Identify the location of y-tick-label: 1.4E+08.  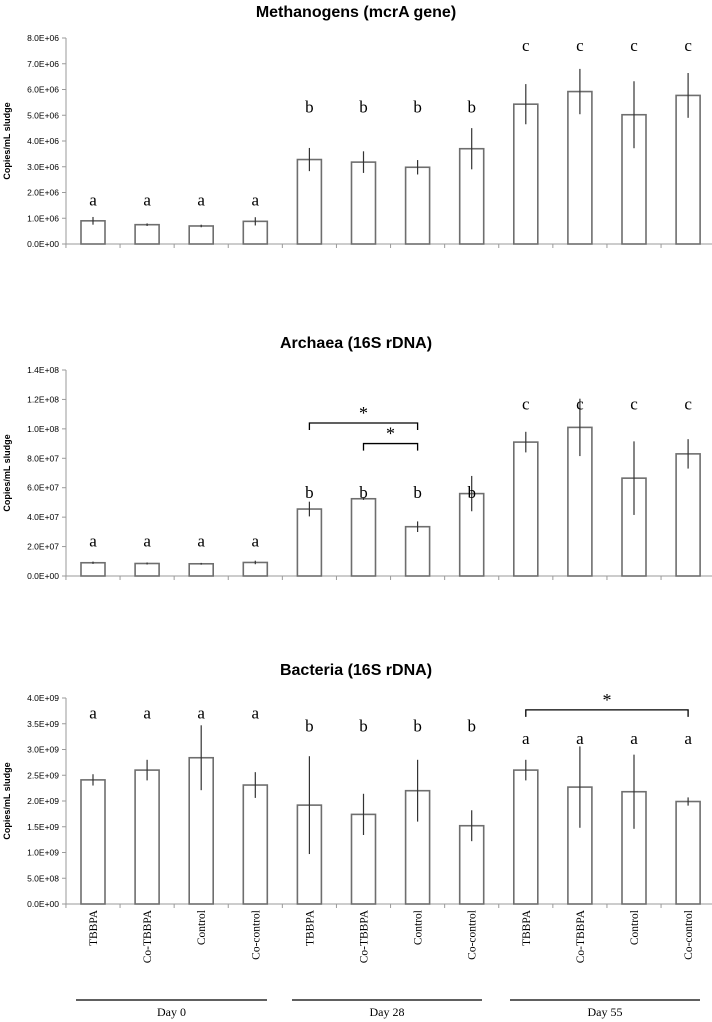
(43, 370).